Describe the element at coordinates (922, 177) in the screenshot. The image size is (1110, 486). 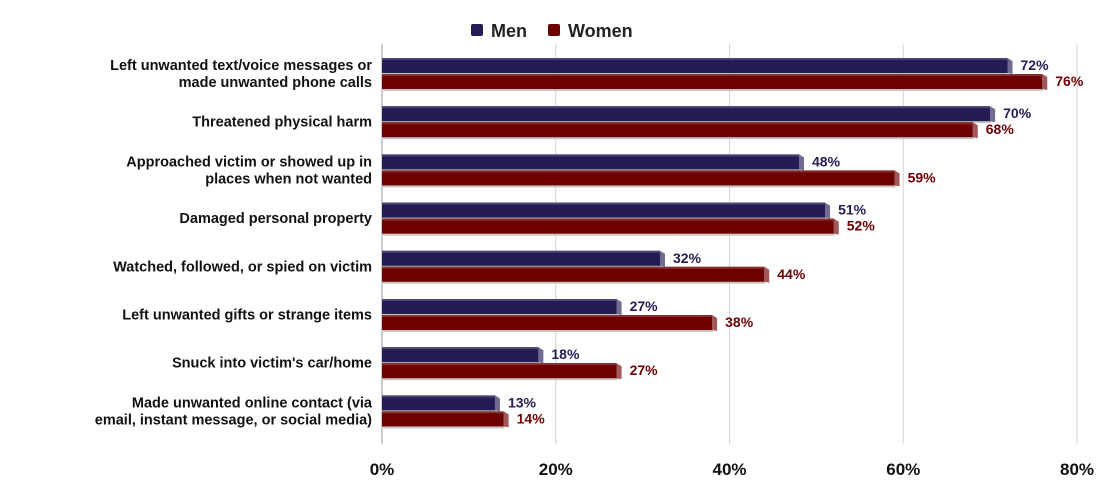
I see `data-label-women: 59%` at that location.